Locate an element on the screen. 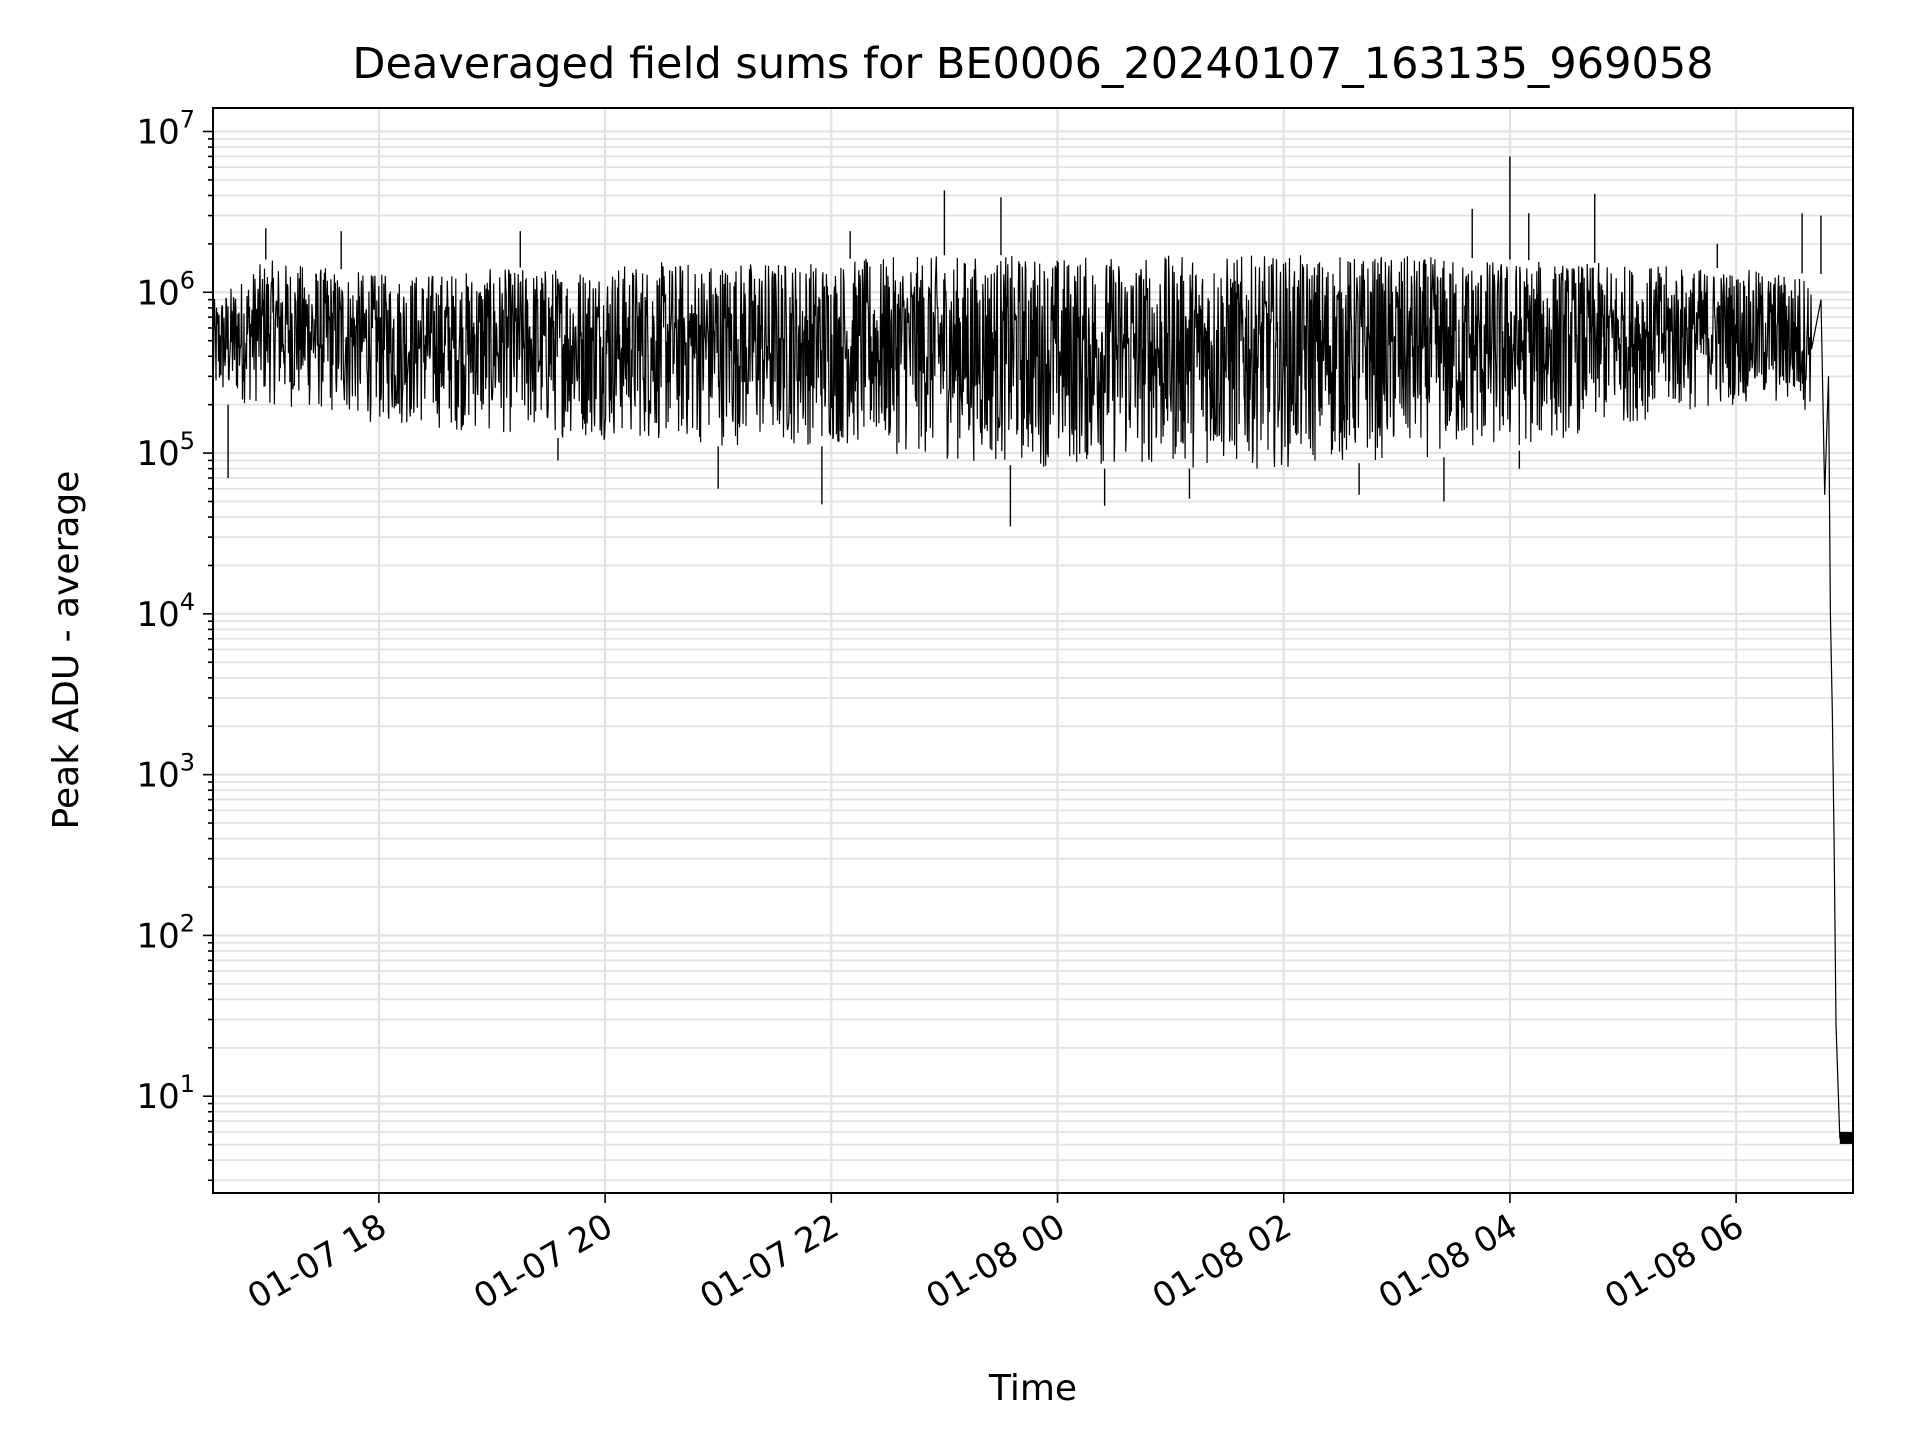  y-tick-label: 10² is located at coordinates (165, 932).